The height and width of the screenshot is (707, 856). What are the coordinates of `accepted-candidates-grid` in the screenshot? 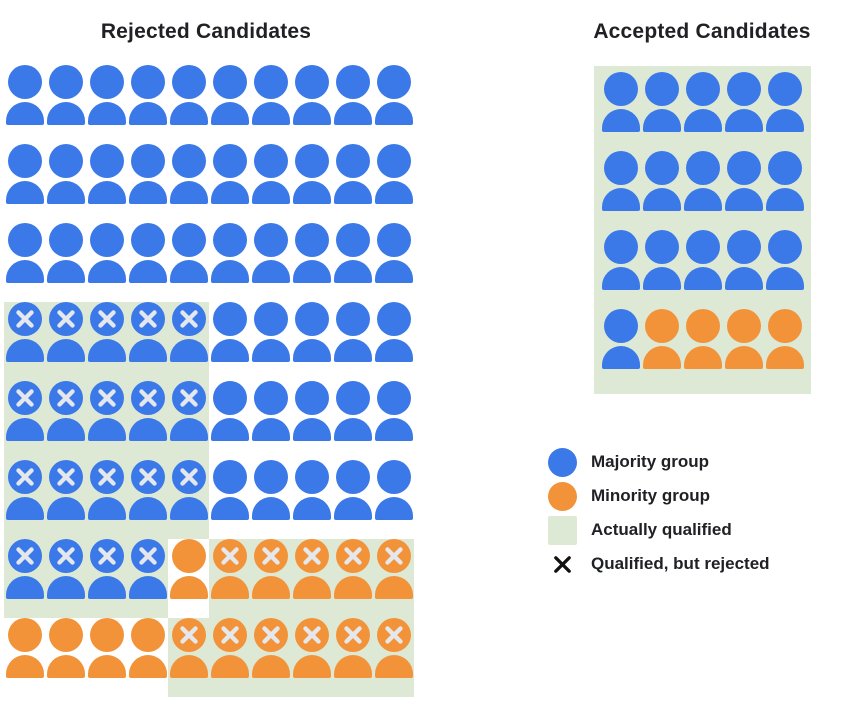 It's located at (702, 230).